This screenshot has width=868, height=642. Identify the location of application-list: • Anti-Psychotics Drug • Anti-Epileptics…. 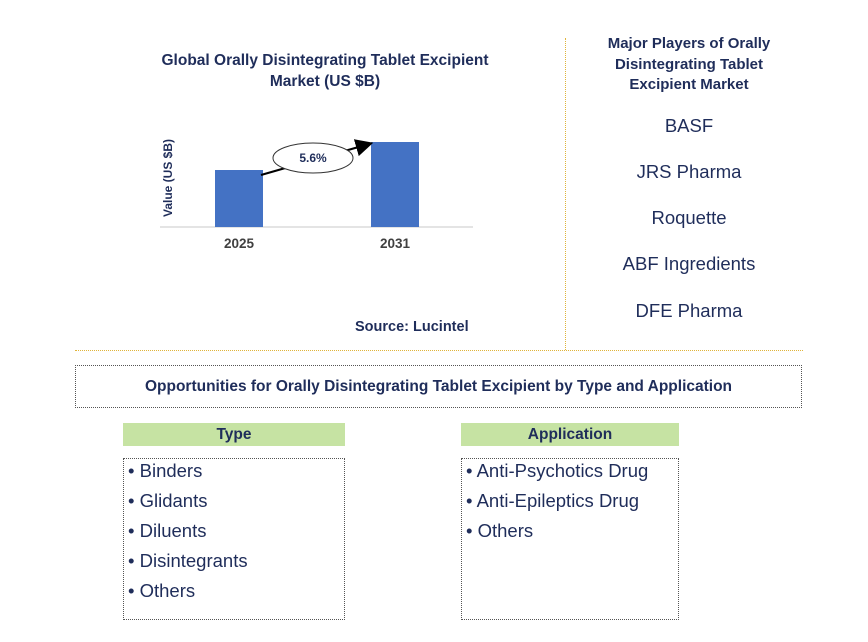
(570, 539).